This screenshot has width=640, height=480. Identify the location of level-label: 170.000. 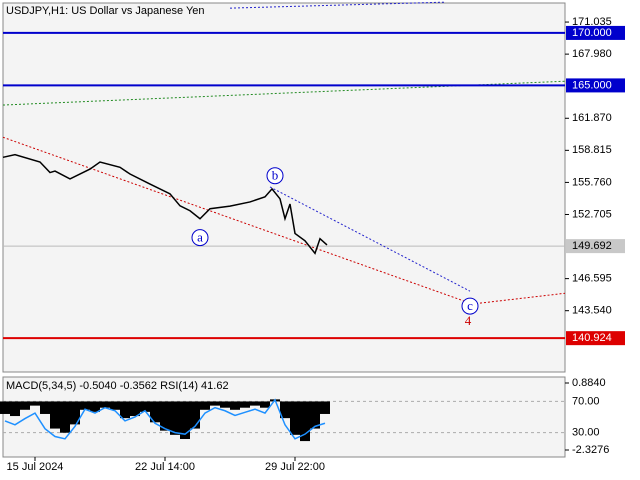
(592, 33).